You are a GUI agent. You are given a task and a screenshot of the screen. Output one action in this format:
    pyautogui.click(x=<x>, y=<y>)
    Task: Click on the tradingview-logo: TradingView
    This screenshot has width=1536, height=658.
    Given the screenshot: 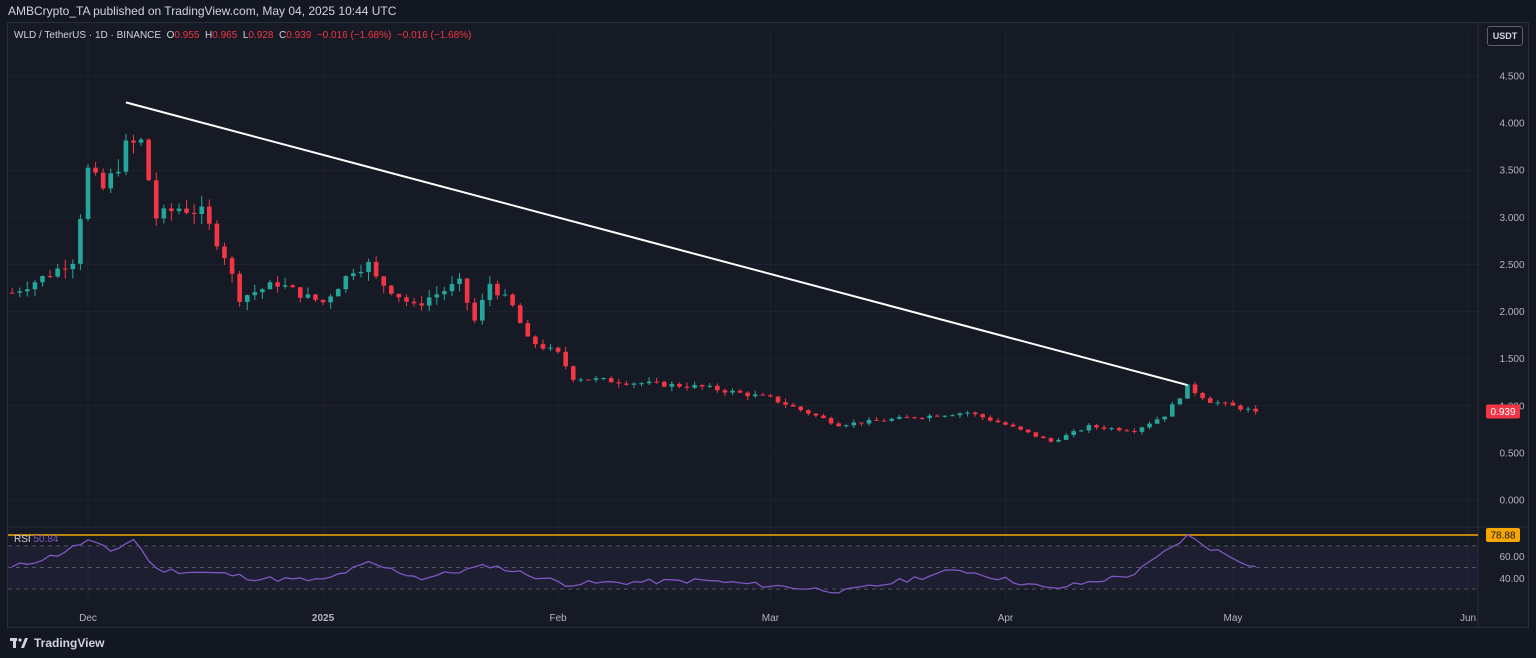 What is the action you would take?
    pyautogui.click(x=57, y=643)
    